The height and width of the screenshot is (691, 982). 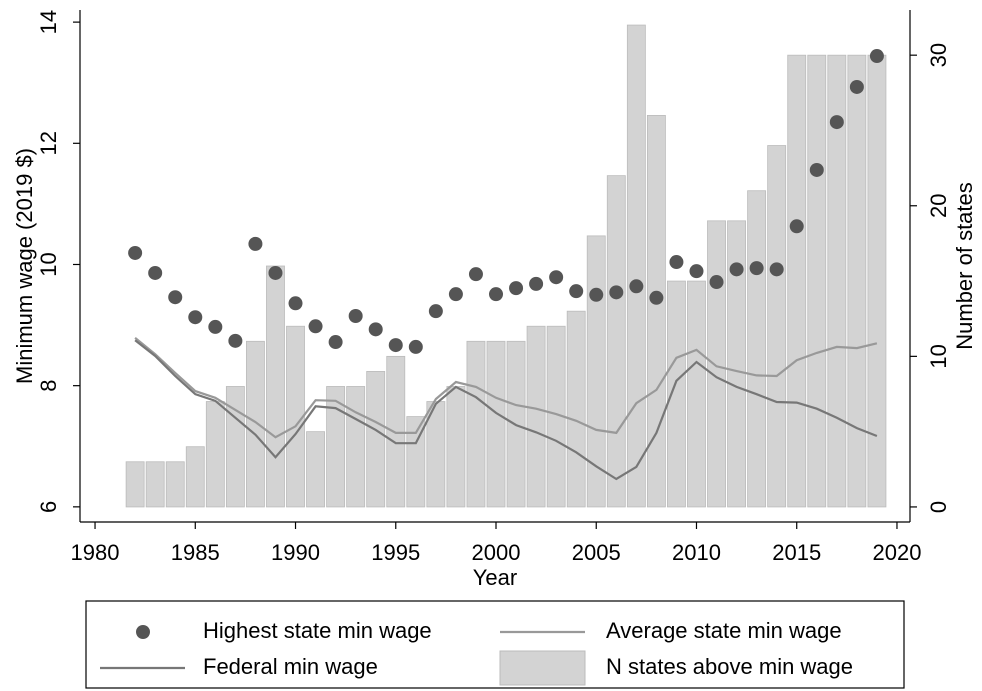 I want to click on y2-tick-label: 30, so click(x=938, y=55).